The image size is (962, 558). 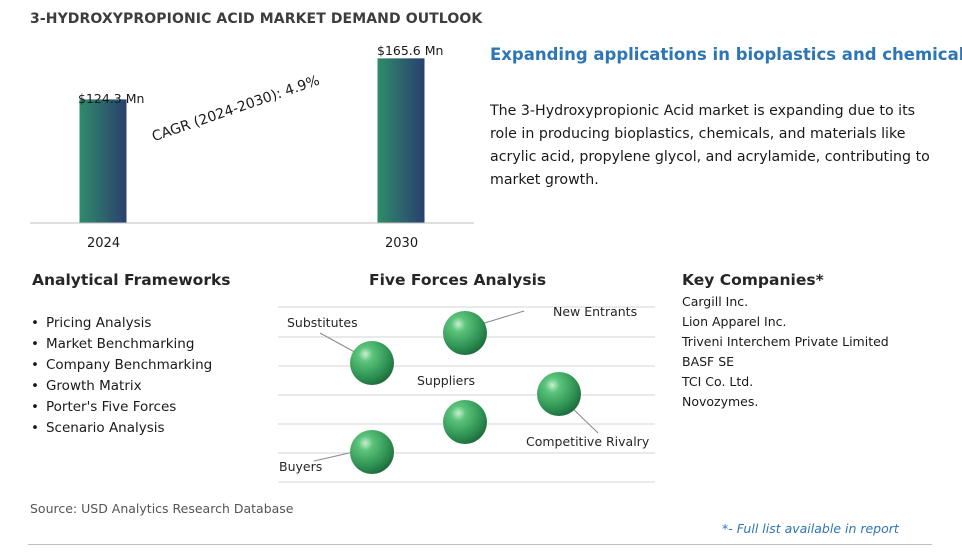 What do you see at coordinates (810, 528) in the screenshot?
I see `footnote: *- Full list available in report` at bounding box center [810, 528].